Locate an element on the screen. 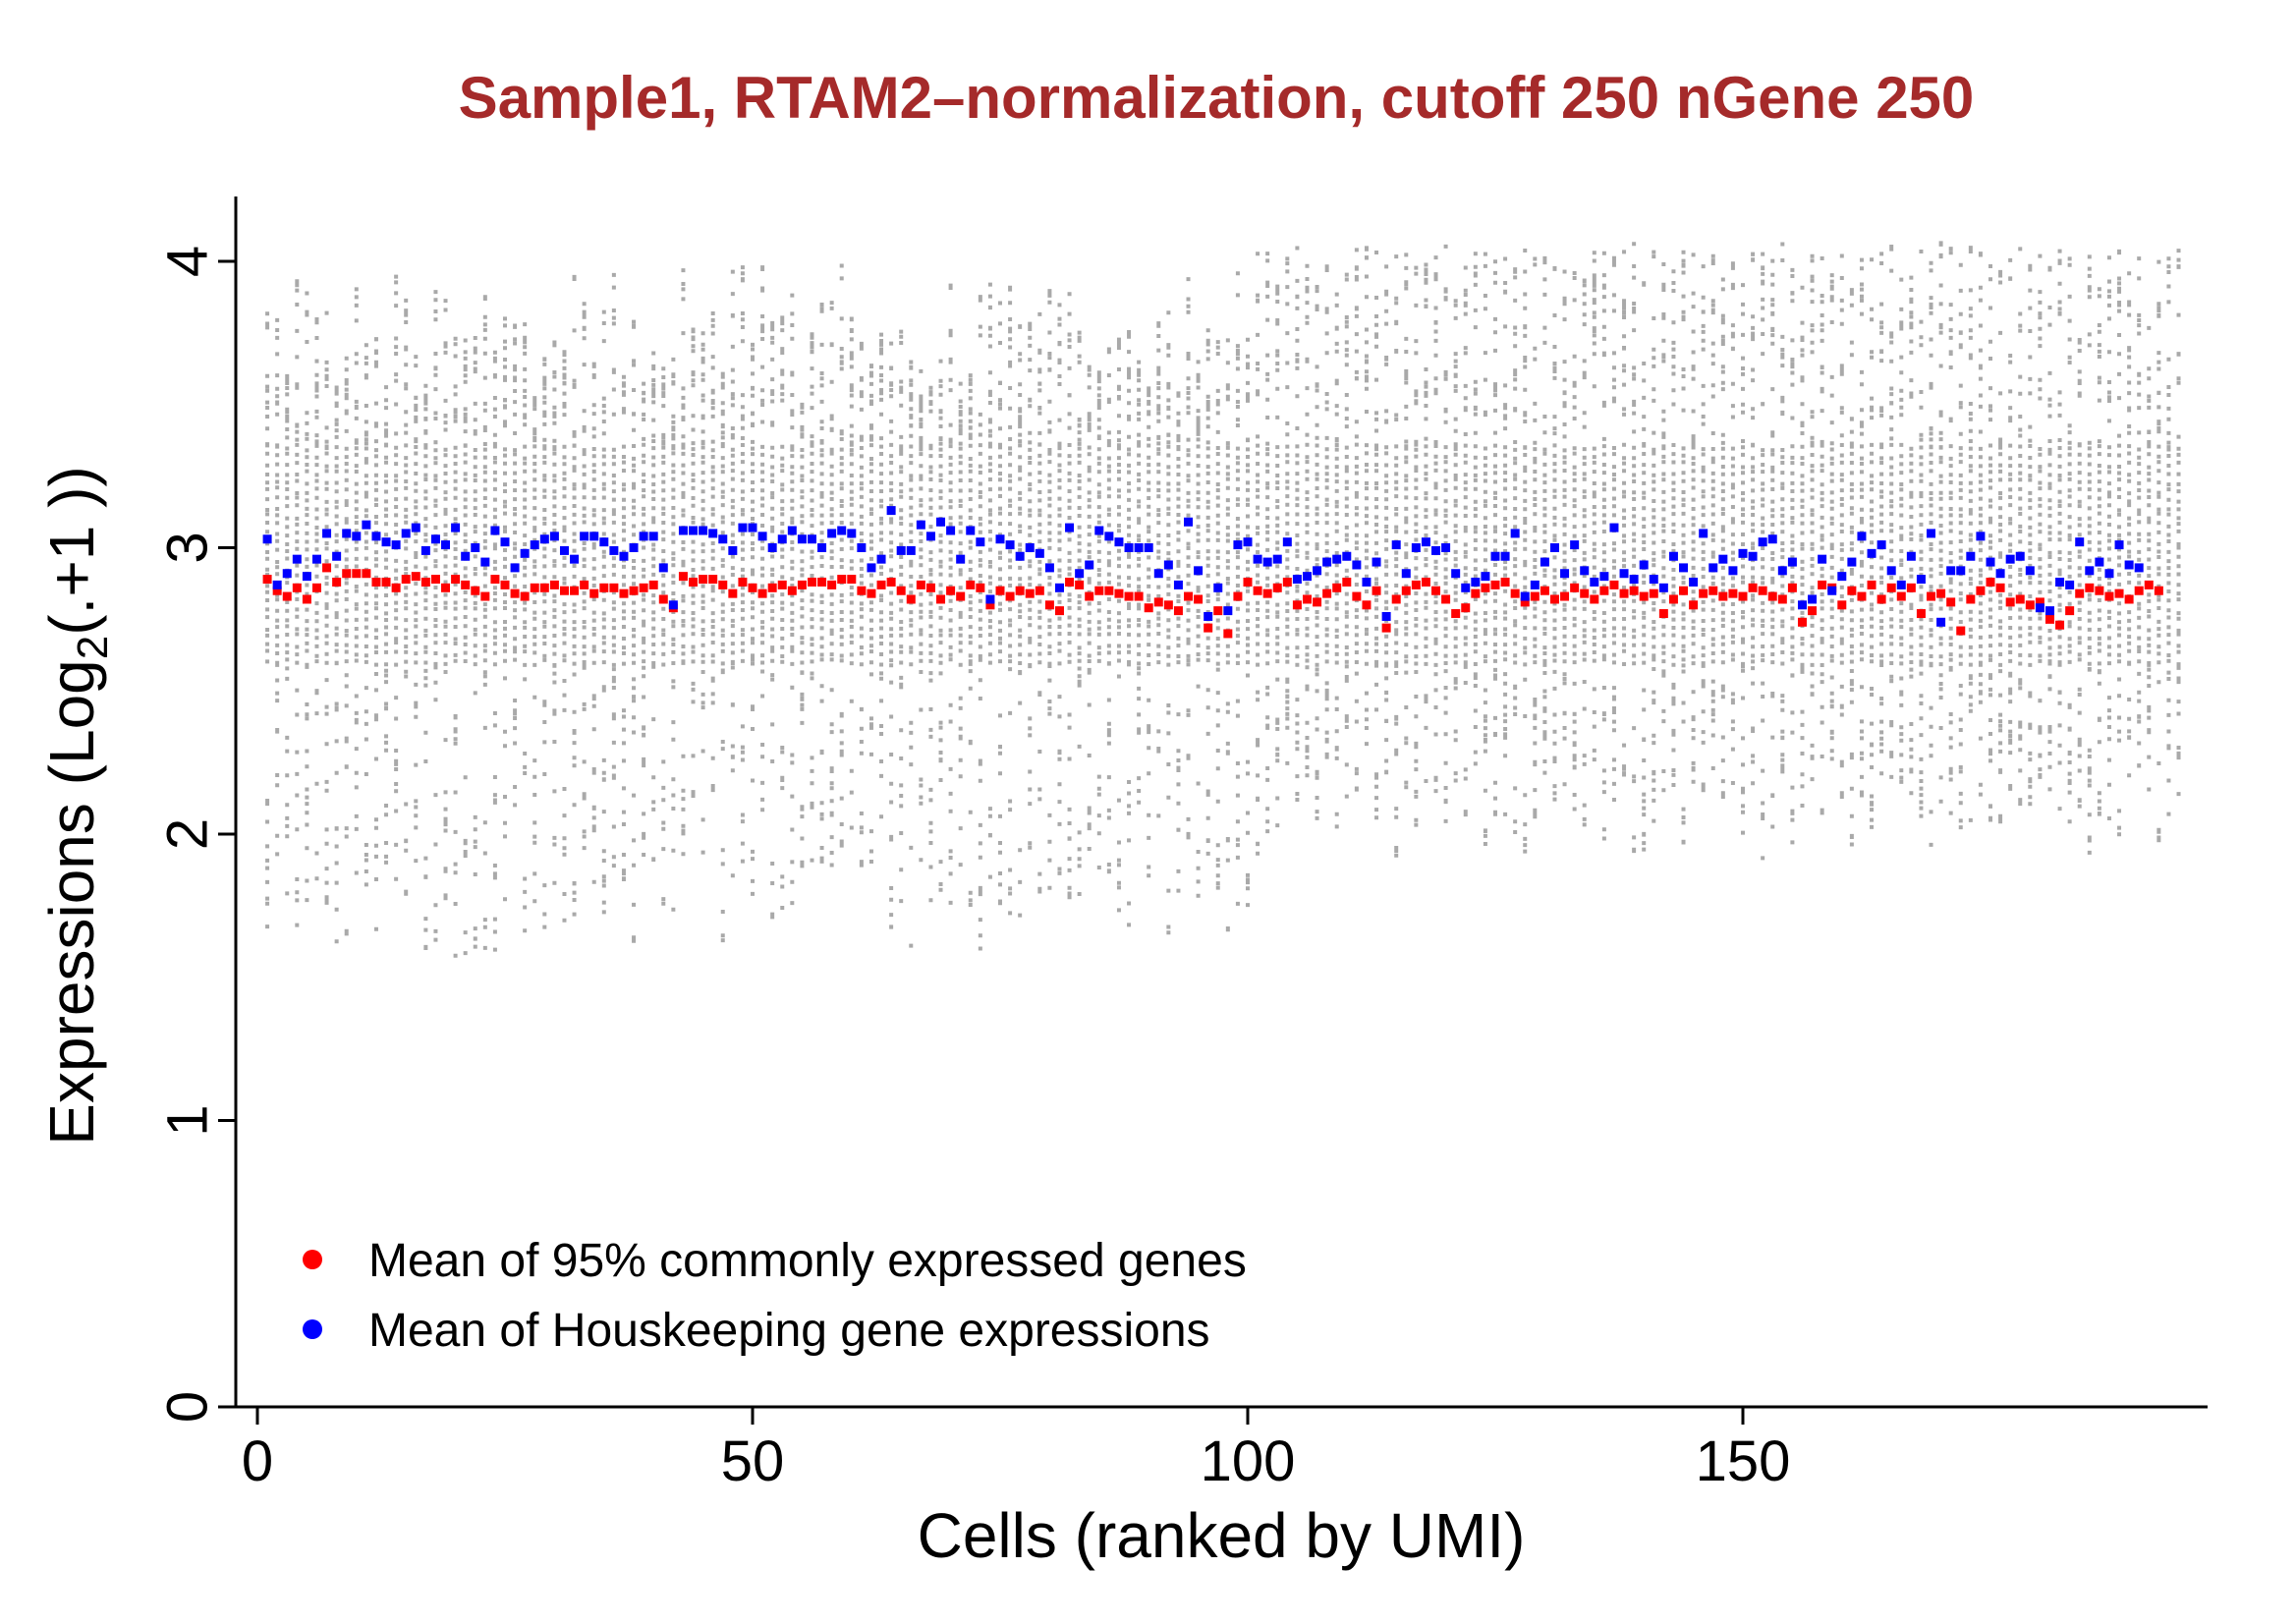 The height and width of the screenshot is (1624, 2296). y-tick-label: 0 is located at coordinates (187, 1407).